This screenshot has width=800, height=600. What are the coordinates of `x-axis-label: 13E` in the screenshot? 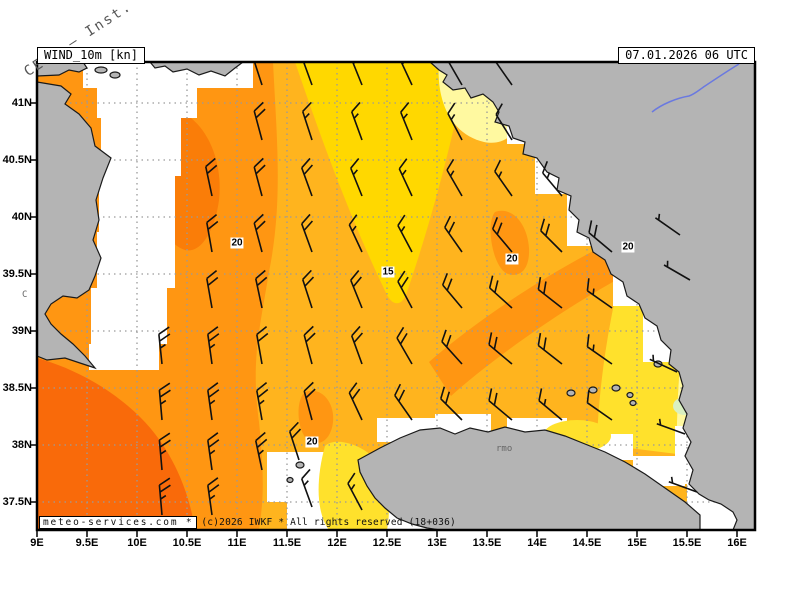 It's located at (437, 543).